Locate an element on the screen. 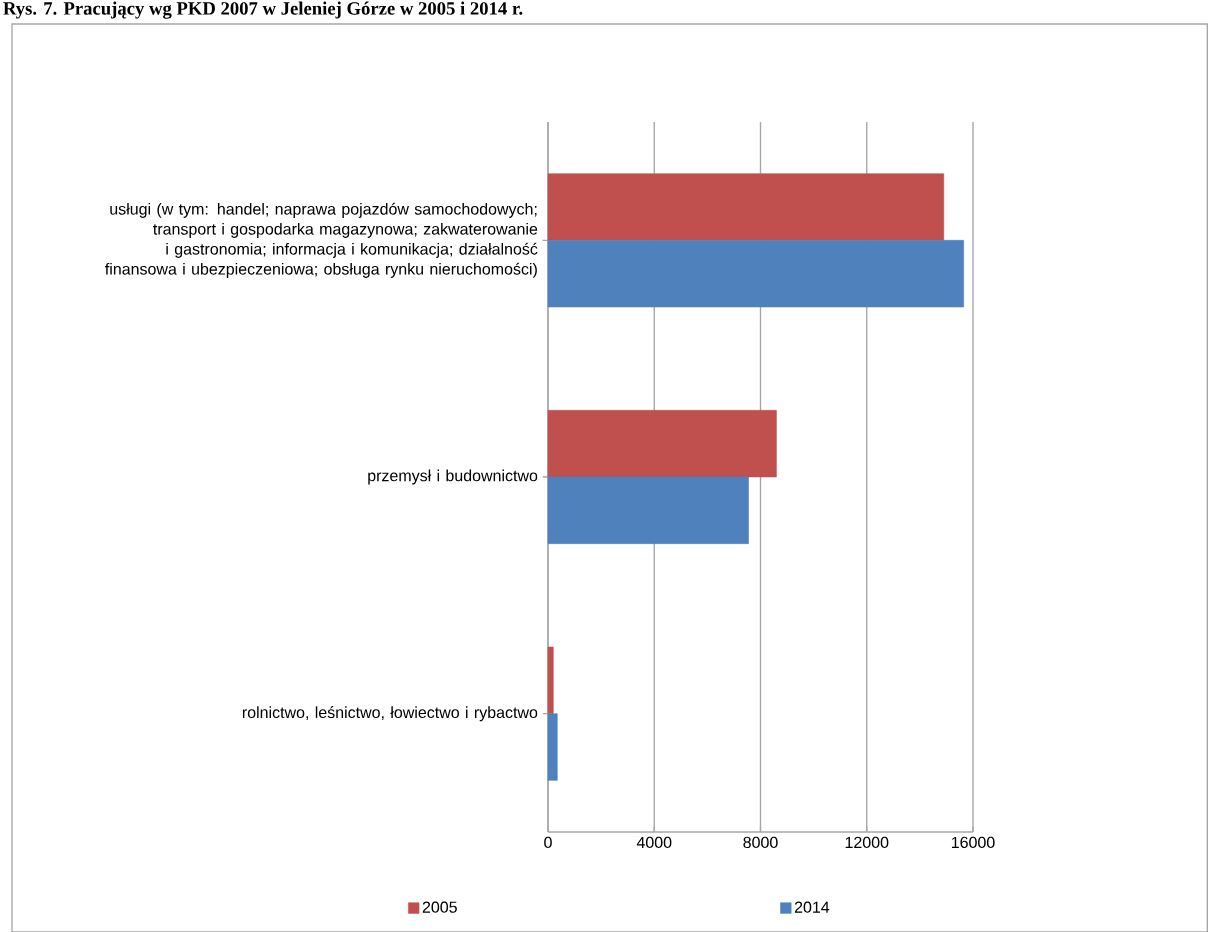 The width and height of the screenshot is (1208, 932). x-tick-label: 16000 is located at coordinates (973, 842).